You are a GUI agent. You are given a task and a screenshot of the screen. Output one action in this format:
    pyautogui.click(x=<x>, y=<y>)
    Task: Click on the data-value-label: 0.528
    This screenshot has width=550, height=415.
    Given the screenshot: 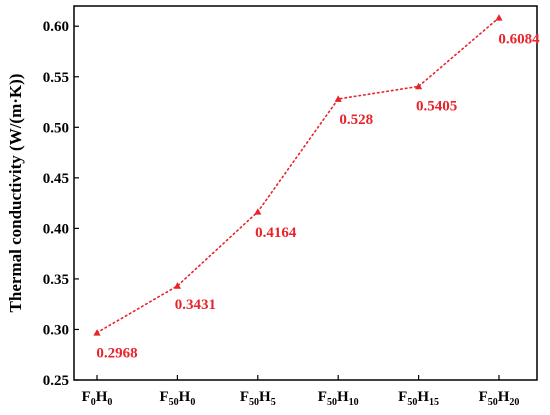 What is the action you would take?
    pyautogui.click(x=356, y=120)
    